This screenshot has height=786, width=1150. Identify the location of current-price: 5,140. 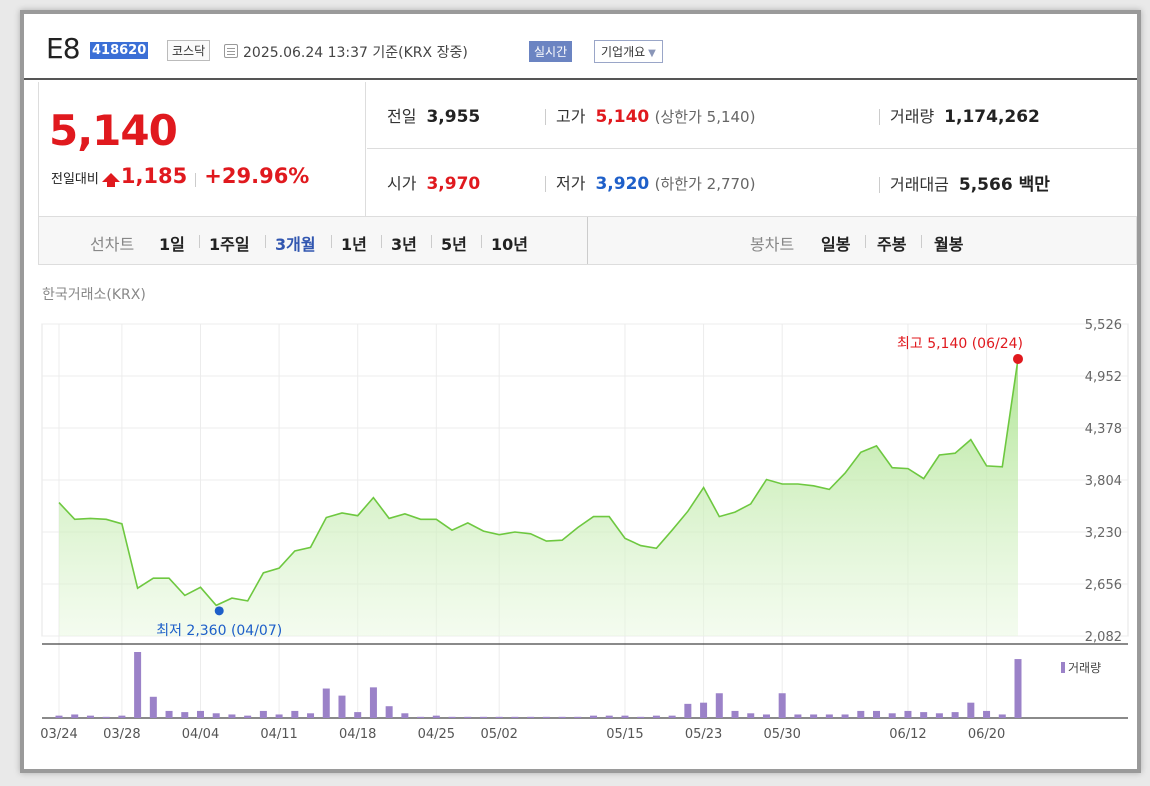
(113, 130).